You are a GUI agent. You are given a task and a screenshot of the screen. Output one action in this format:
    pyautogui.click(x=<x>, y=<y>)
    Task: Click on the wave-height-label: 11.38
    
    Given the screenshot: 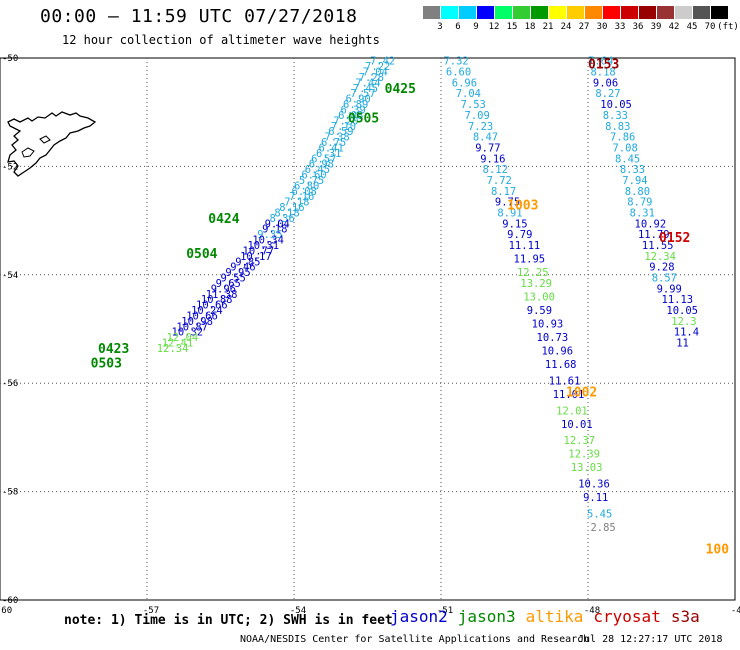 What is the action you would take?
    pyautogui.click(x=222, y=295)
    